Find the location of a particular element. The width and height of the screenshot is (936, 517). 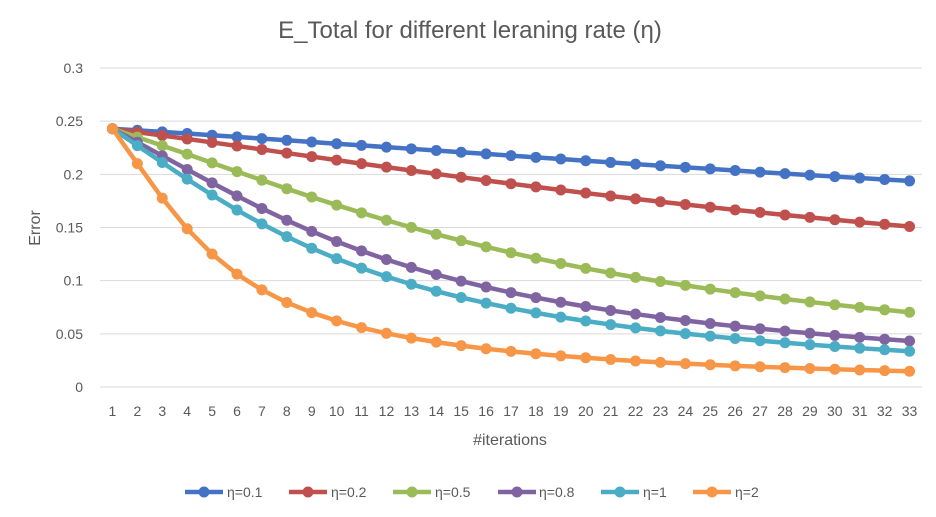

x-tick-label: 24 is located at coordinates (686, 411).